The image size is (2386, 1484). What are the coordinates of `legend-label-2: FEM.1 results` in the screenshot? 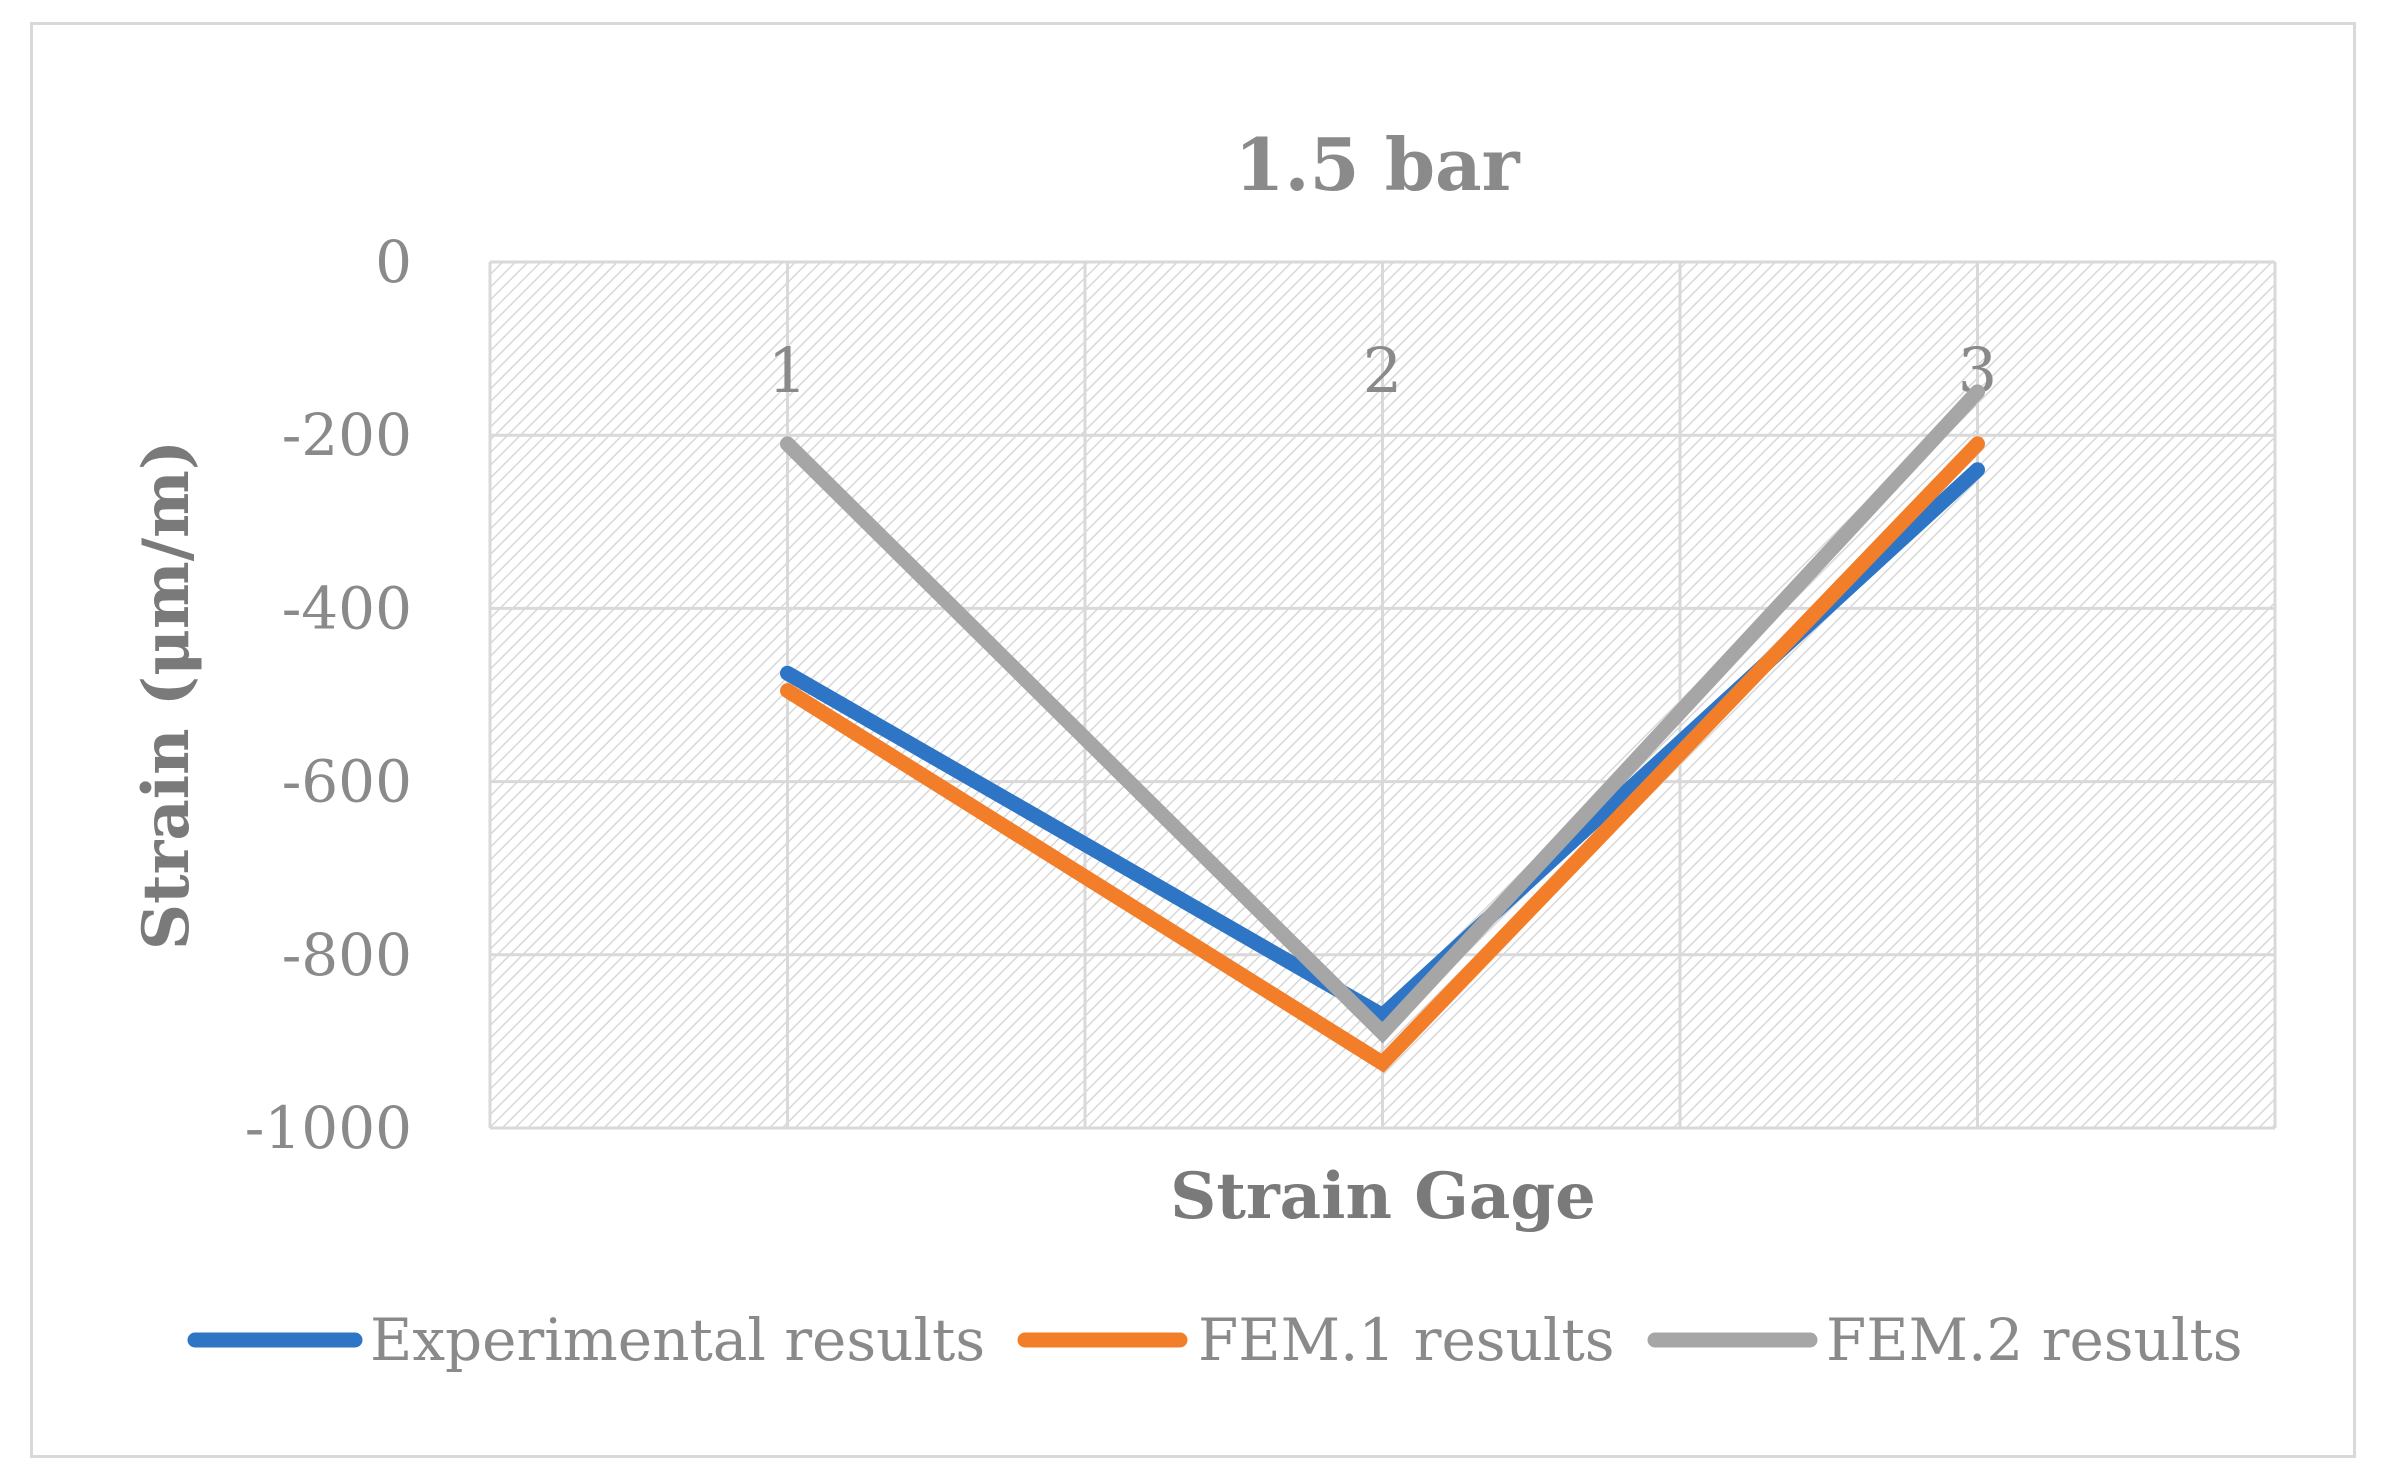 It's located at (1406, 1340).